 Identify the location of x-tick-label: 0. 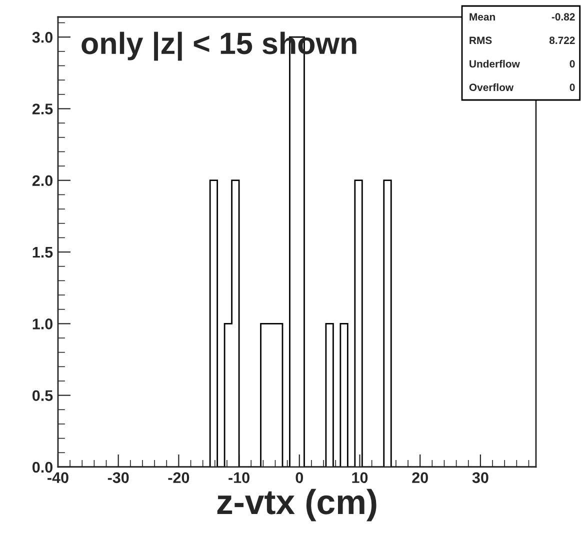
(300, 478).